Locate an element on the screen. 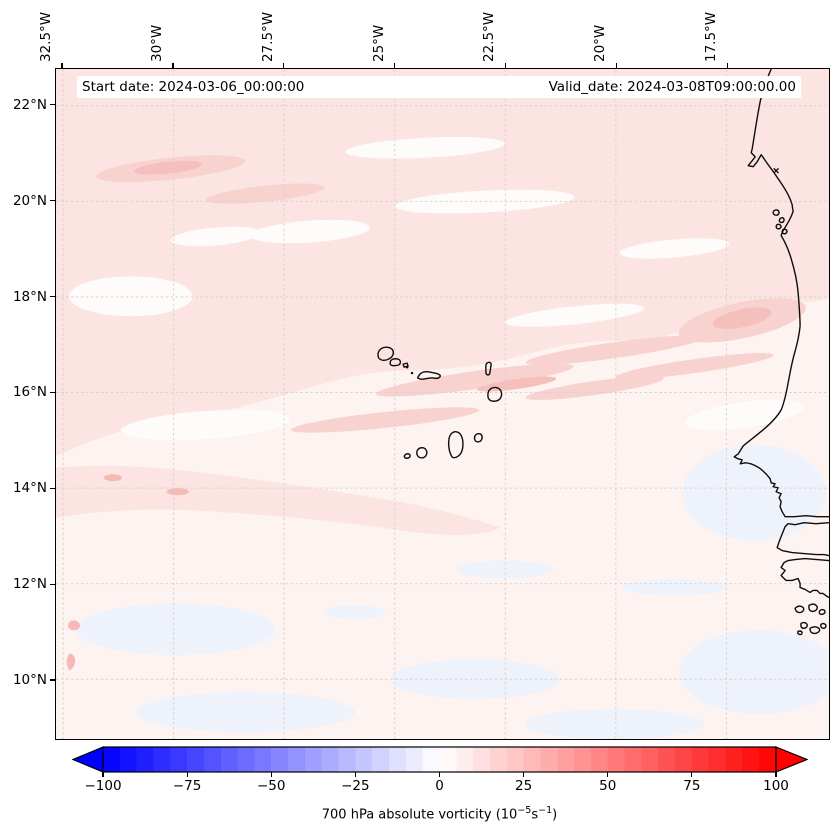 This screenshot has height=839, width=837. coastline-africa is located at coordinates (781, 352).